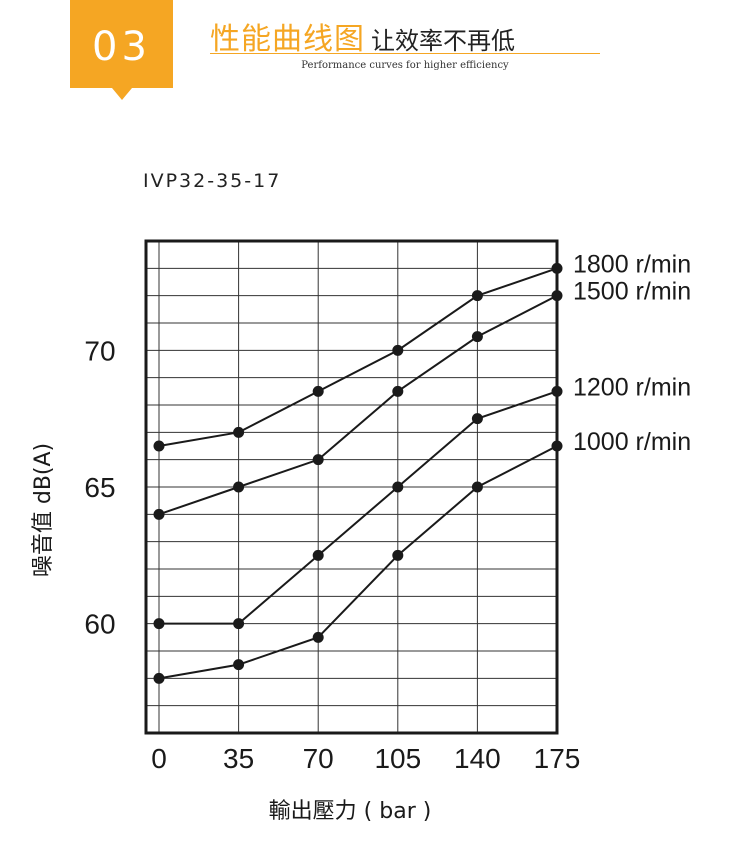 The width and height of the screenshot is (750, 852). I want to click on section-number-badge, so click(121, 44).